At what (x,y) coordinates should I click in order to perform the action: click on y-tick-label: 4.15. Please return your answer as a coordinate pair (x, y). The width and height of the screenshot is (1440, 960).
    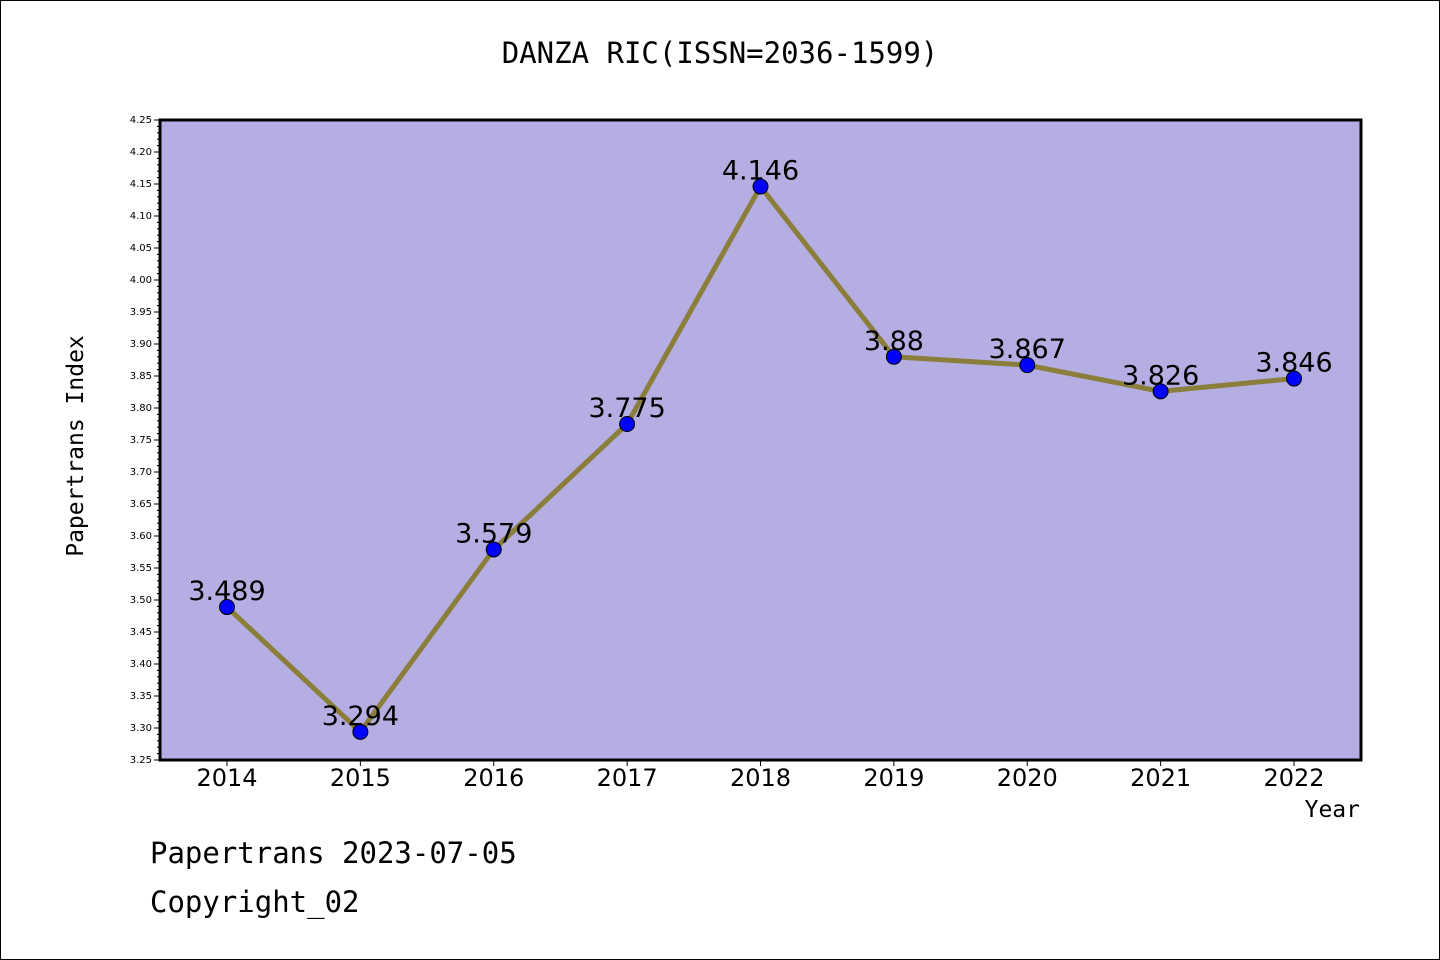
    Looking at the image, I should click on (141, 184).